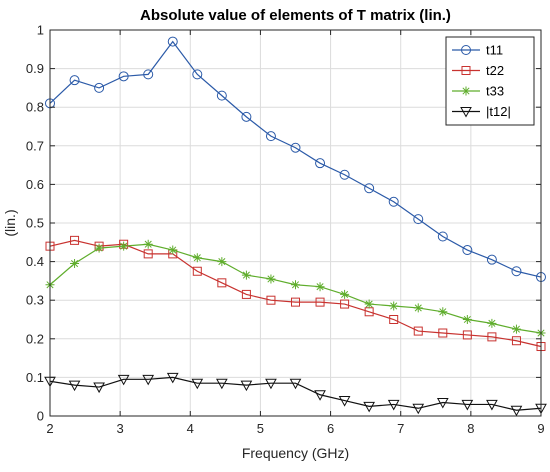 The width and height of the screenshot is (550, 472). Describe the element at coordinates (40, 30) in the screenshot. I see `y-tick-label: 1` at that location.